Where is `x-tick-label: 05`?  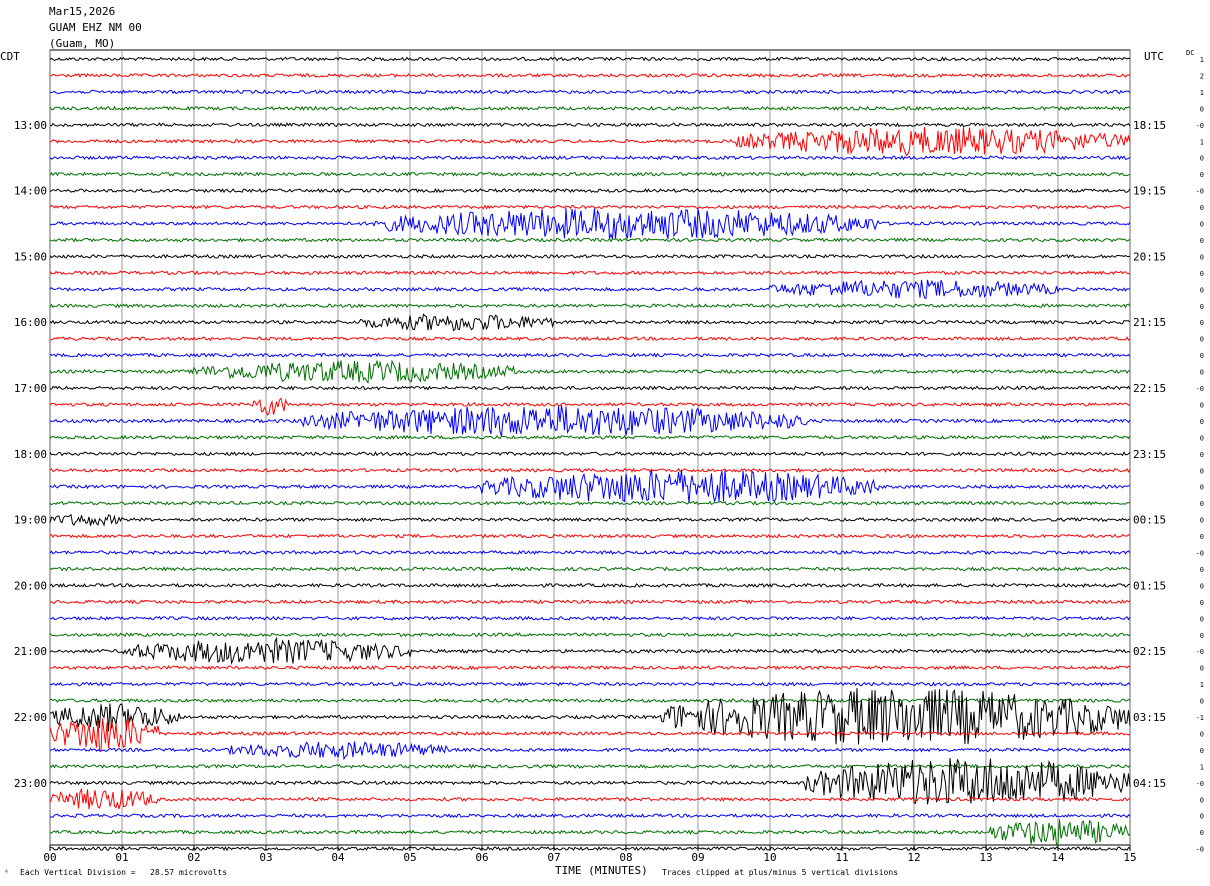 x-tick-label: 05 is located at coordinates (409, 857).